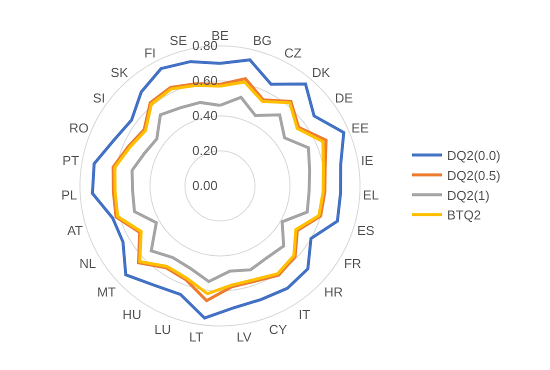  What do you see at coordinates (304, 314) in the screenshot?
I see `spoke-label: IT` at bounding box center [304, 314].